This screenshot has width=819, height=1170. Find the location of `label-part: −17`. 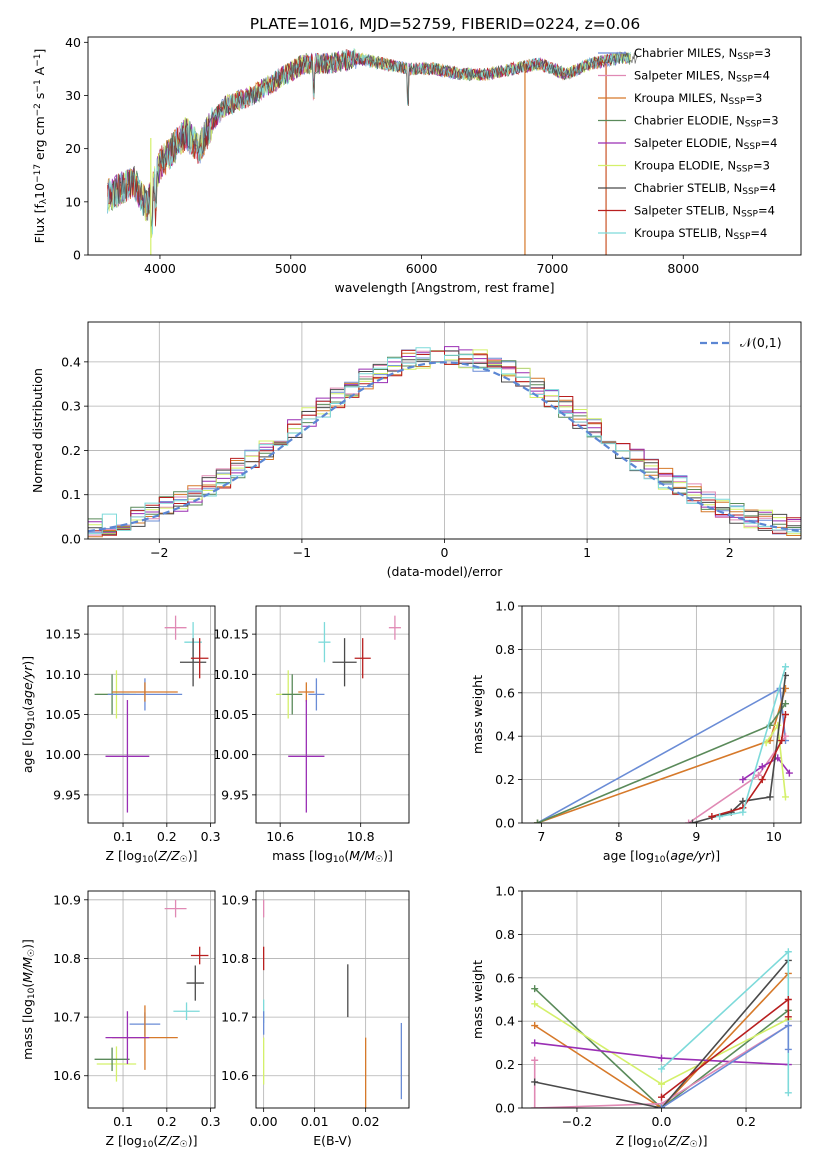

label-part: −17 is located at coordinates (38, 173).